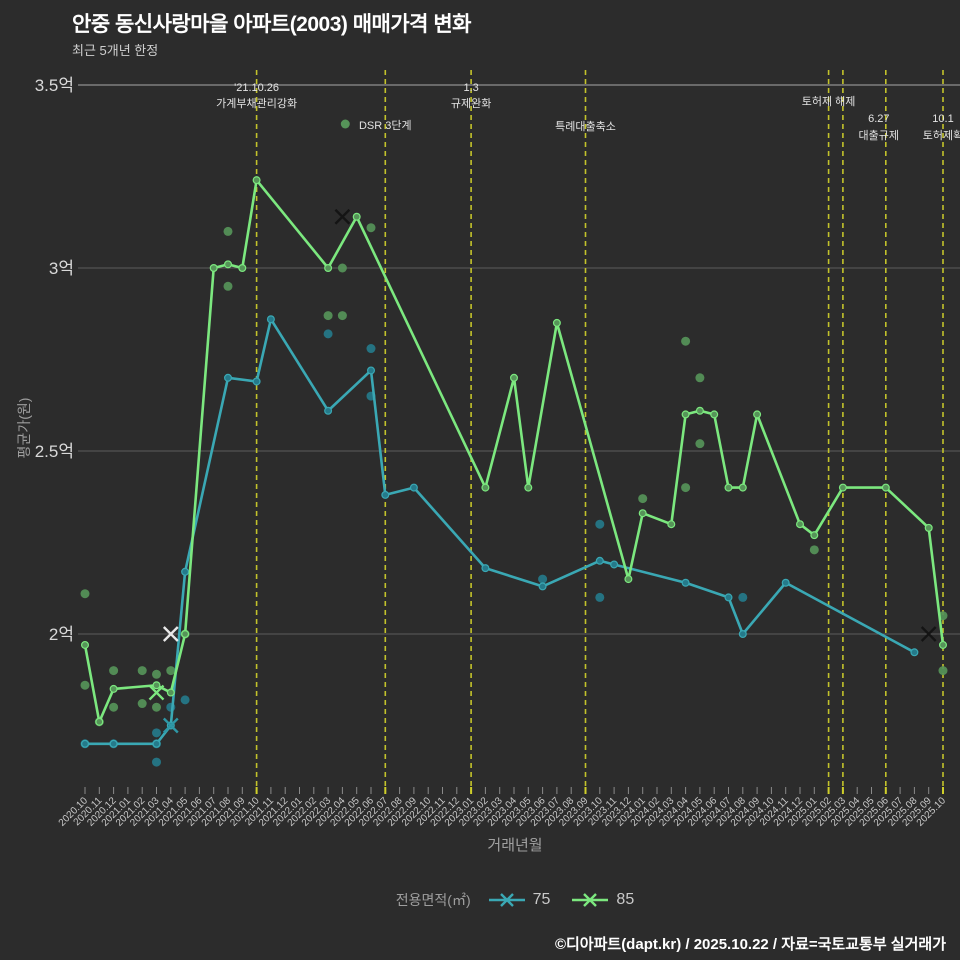 The width and height of the screenshot is (960, 960). I want to click on y-axis-title: 평균가(원), so click(24, 428).